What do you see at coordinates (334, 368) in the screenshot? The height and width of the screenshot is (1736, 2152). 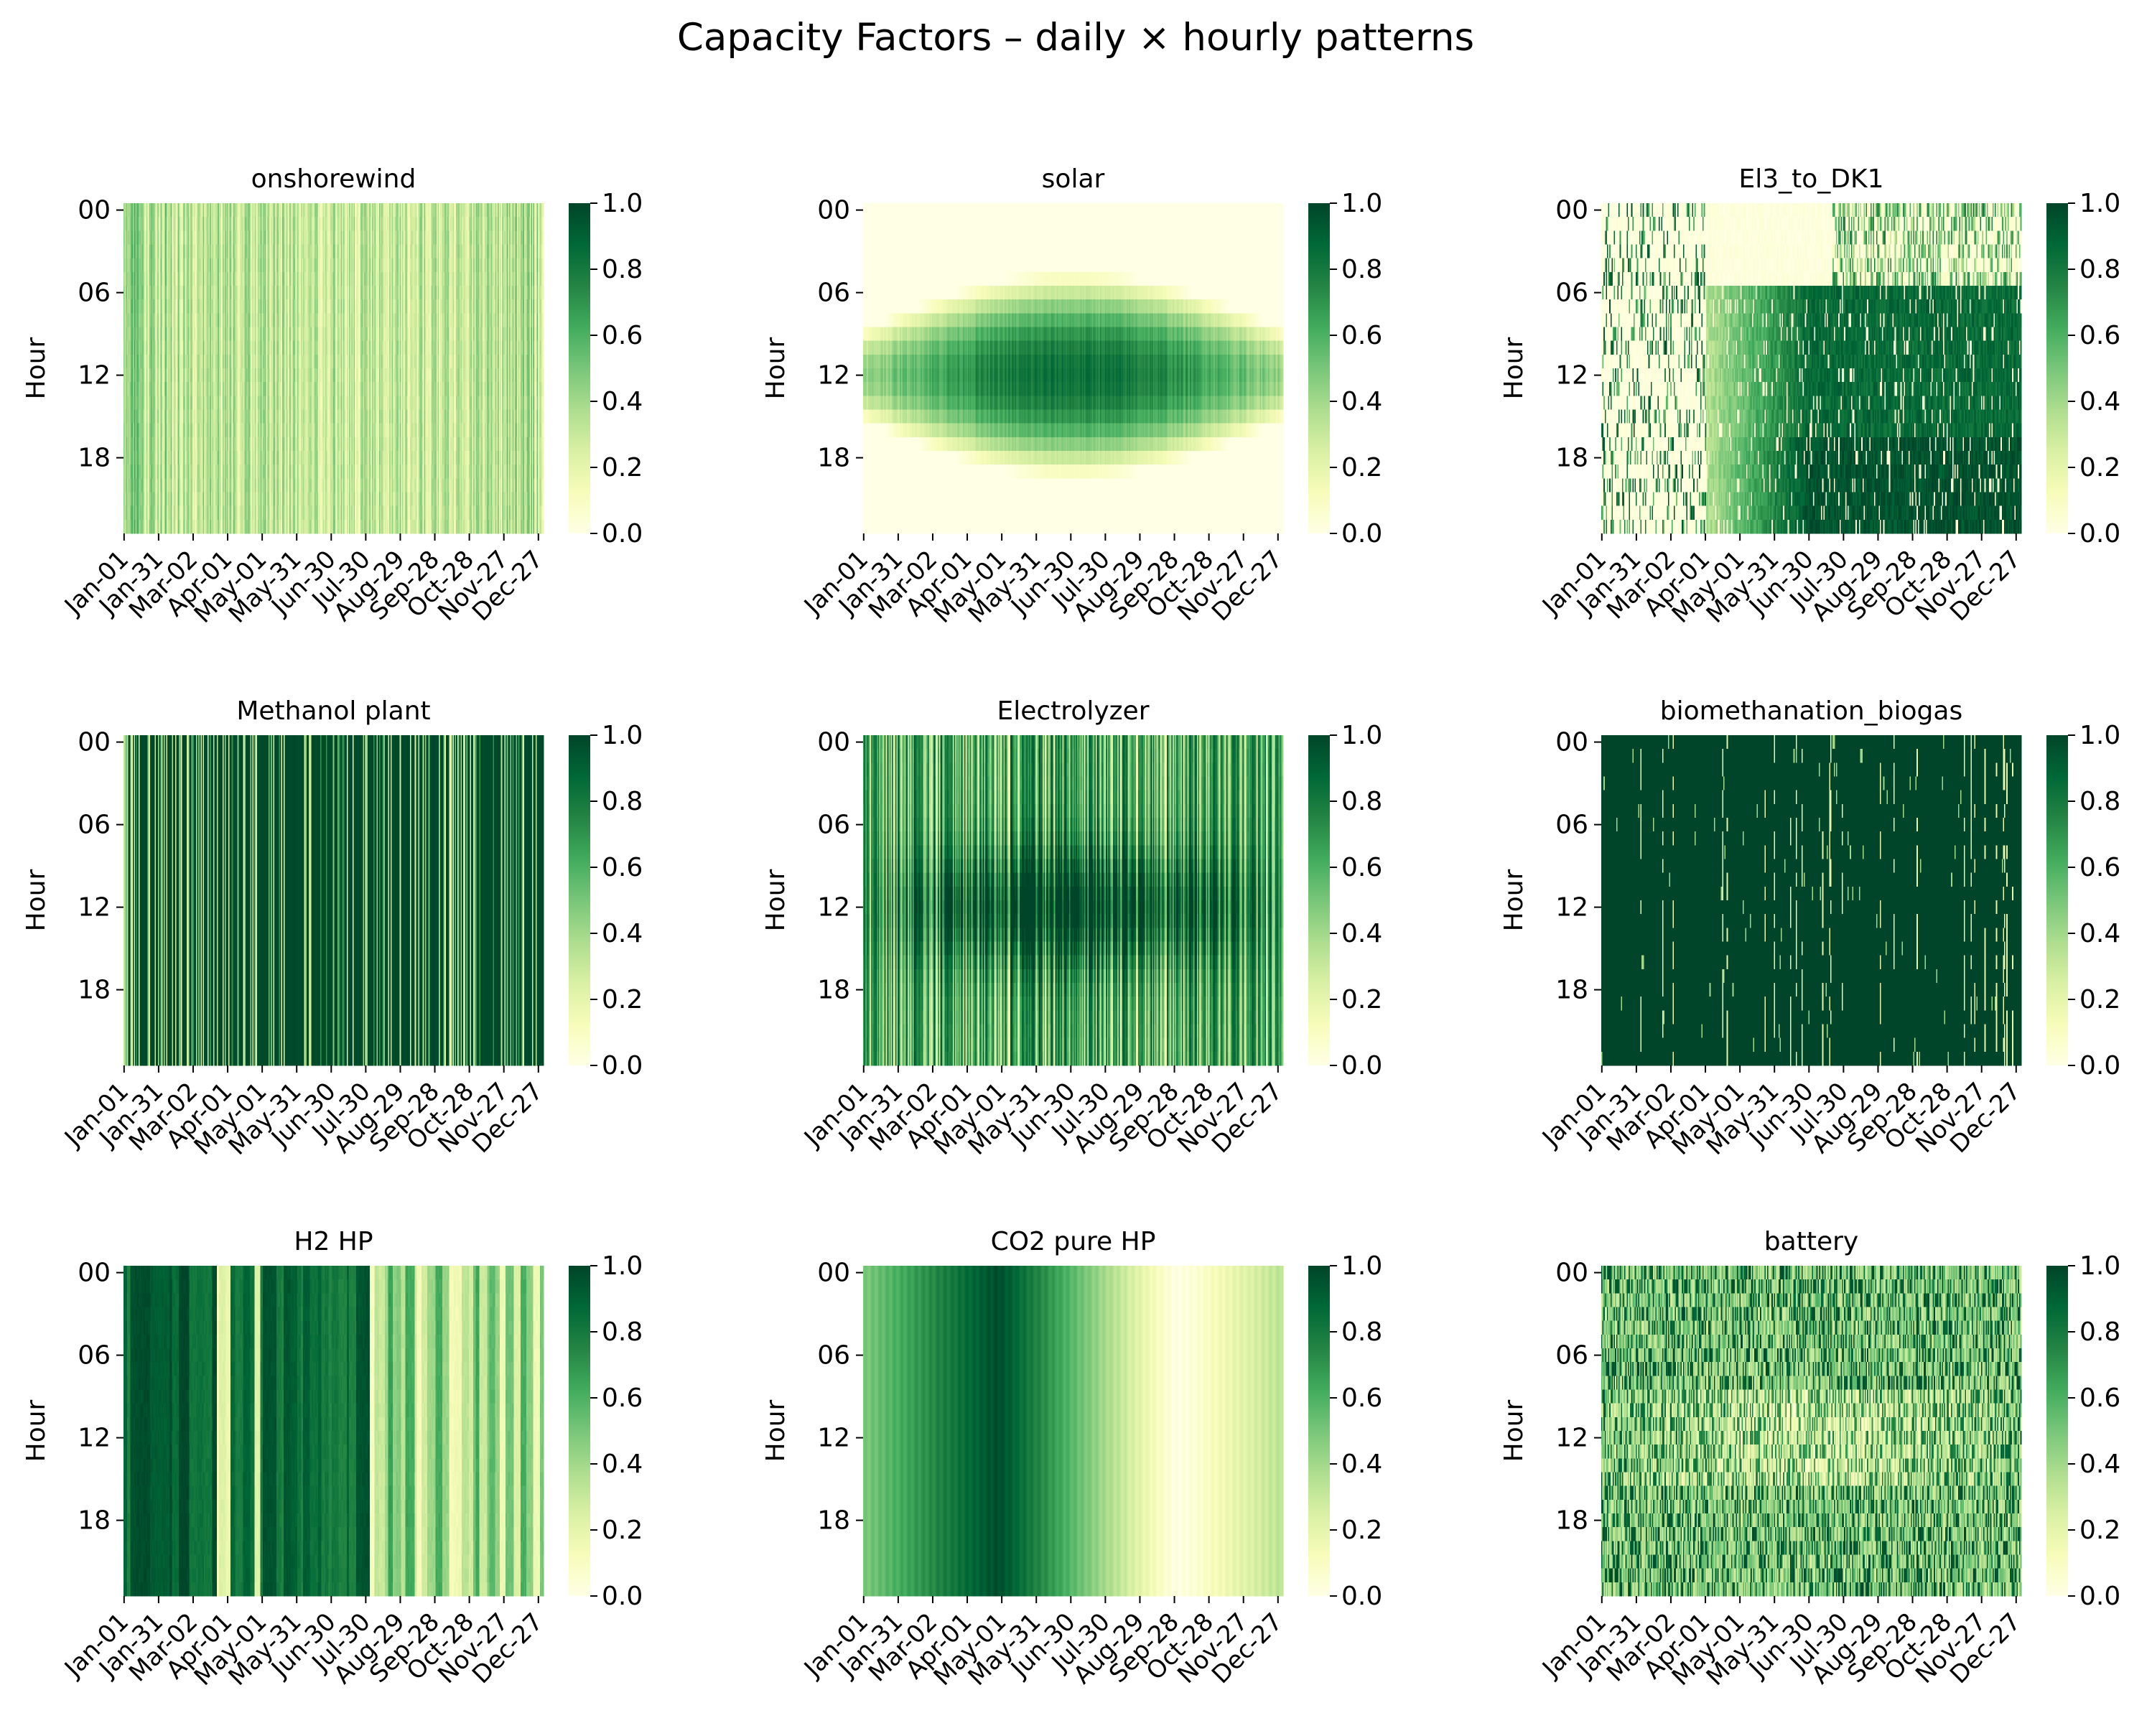 I see `heatmap-cells` at bounding box center [334, 368].